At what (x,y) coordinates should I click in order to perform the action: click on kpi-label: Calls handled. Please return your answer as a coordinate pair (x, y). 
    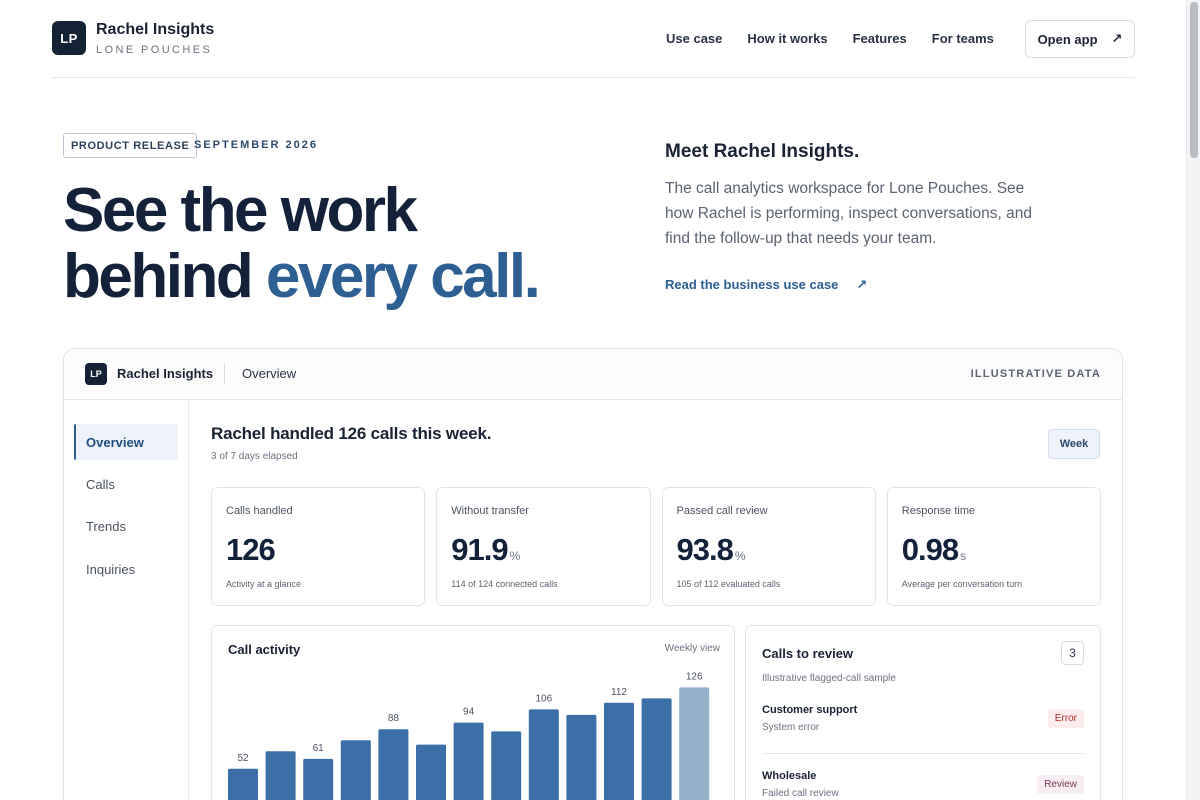
    Looking at the image, I should click on (259, 511).